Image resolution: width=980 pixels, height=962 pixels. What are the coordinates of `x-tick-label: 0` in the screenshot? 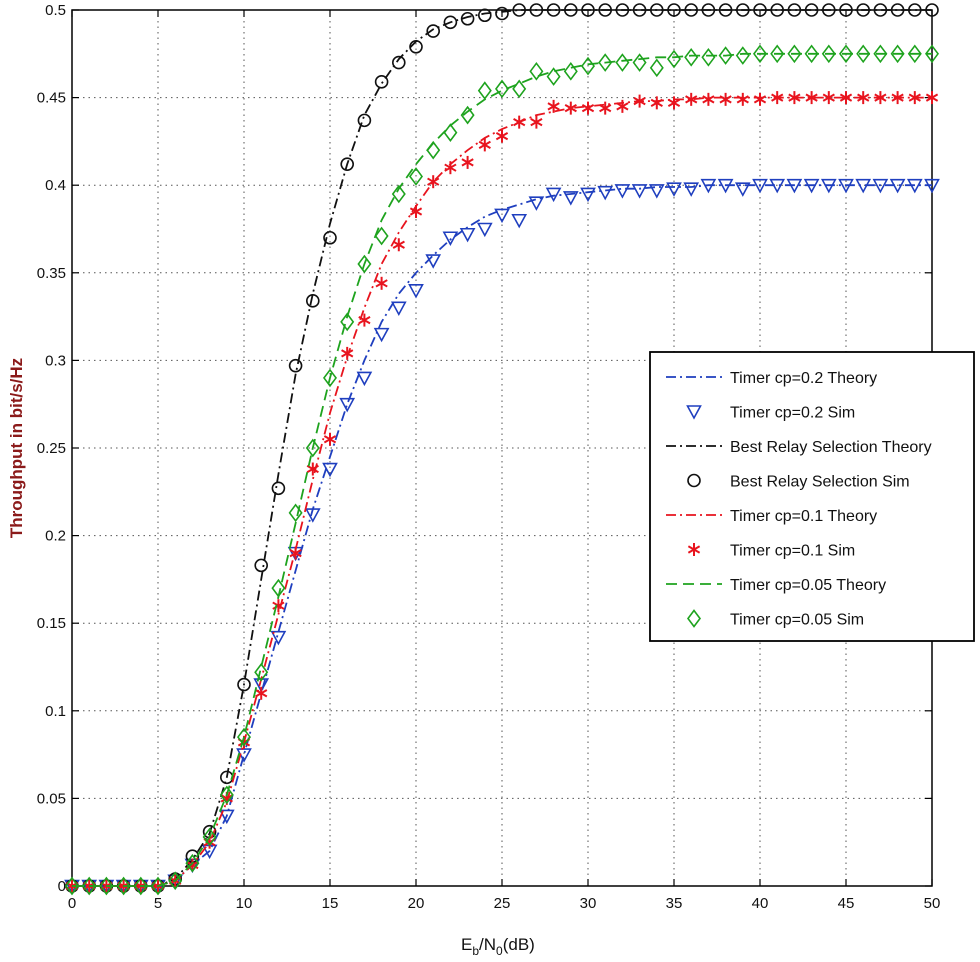 It's located at (72, 903).